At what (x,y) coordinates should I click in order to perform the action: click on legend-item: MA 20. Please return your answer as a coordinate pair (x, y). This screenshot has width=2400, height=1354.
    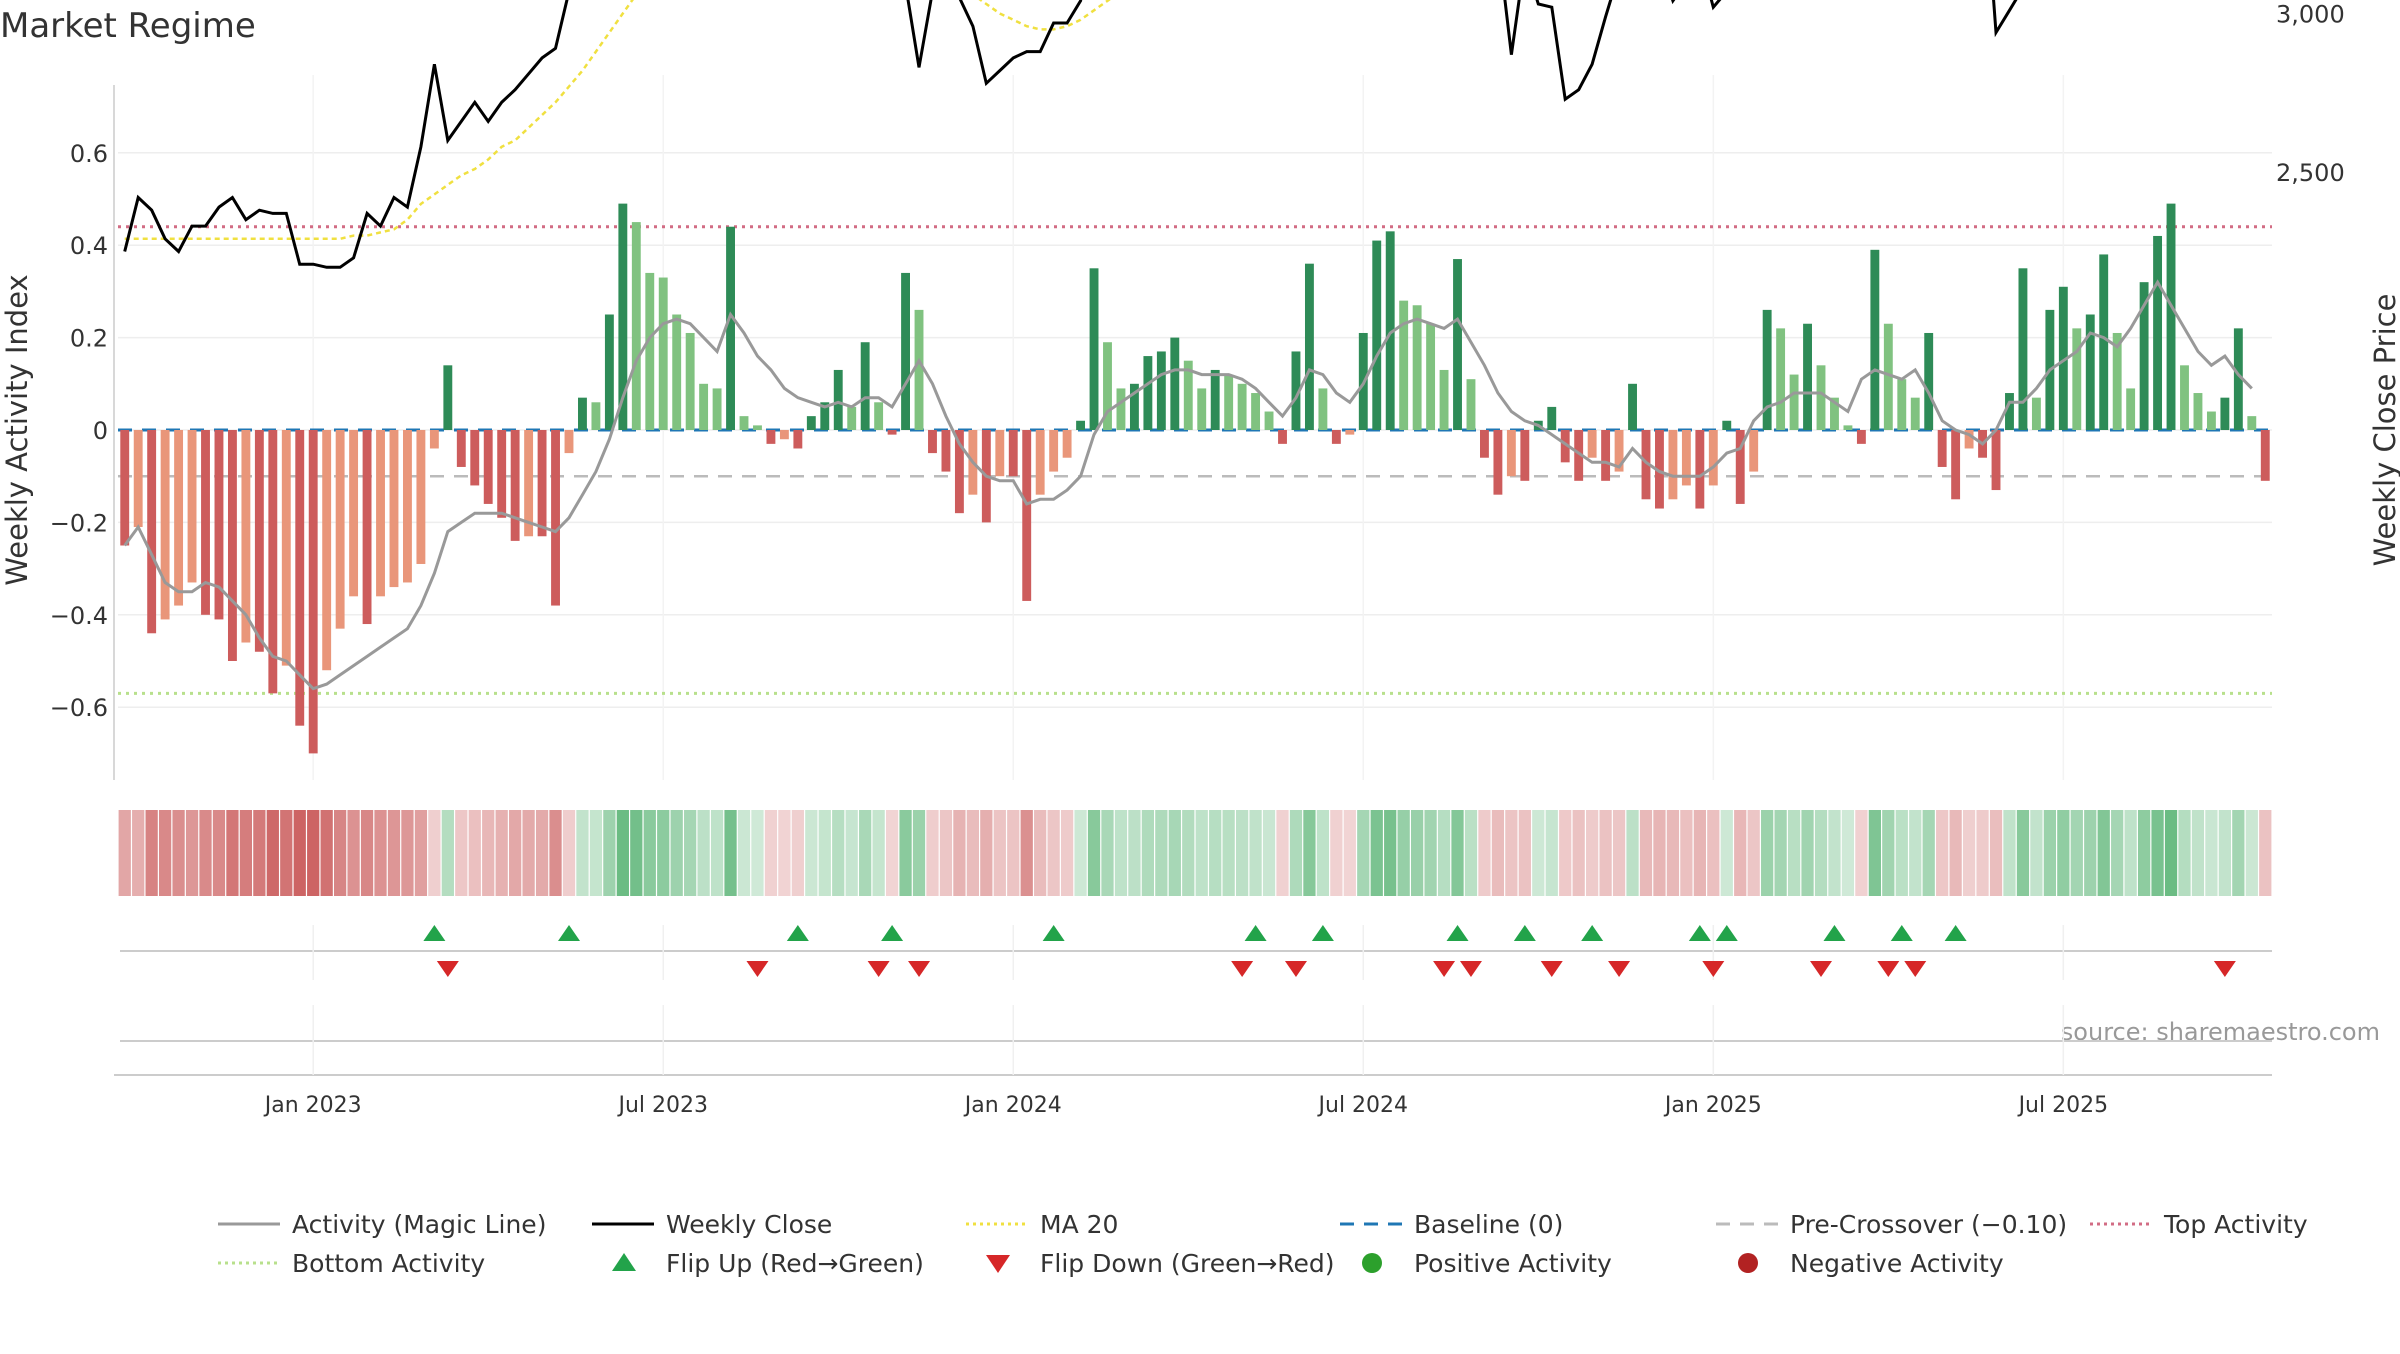
    Looking at the image, I should click on (1042, 1224).